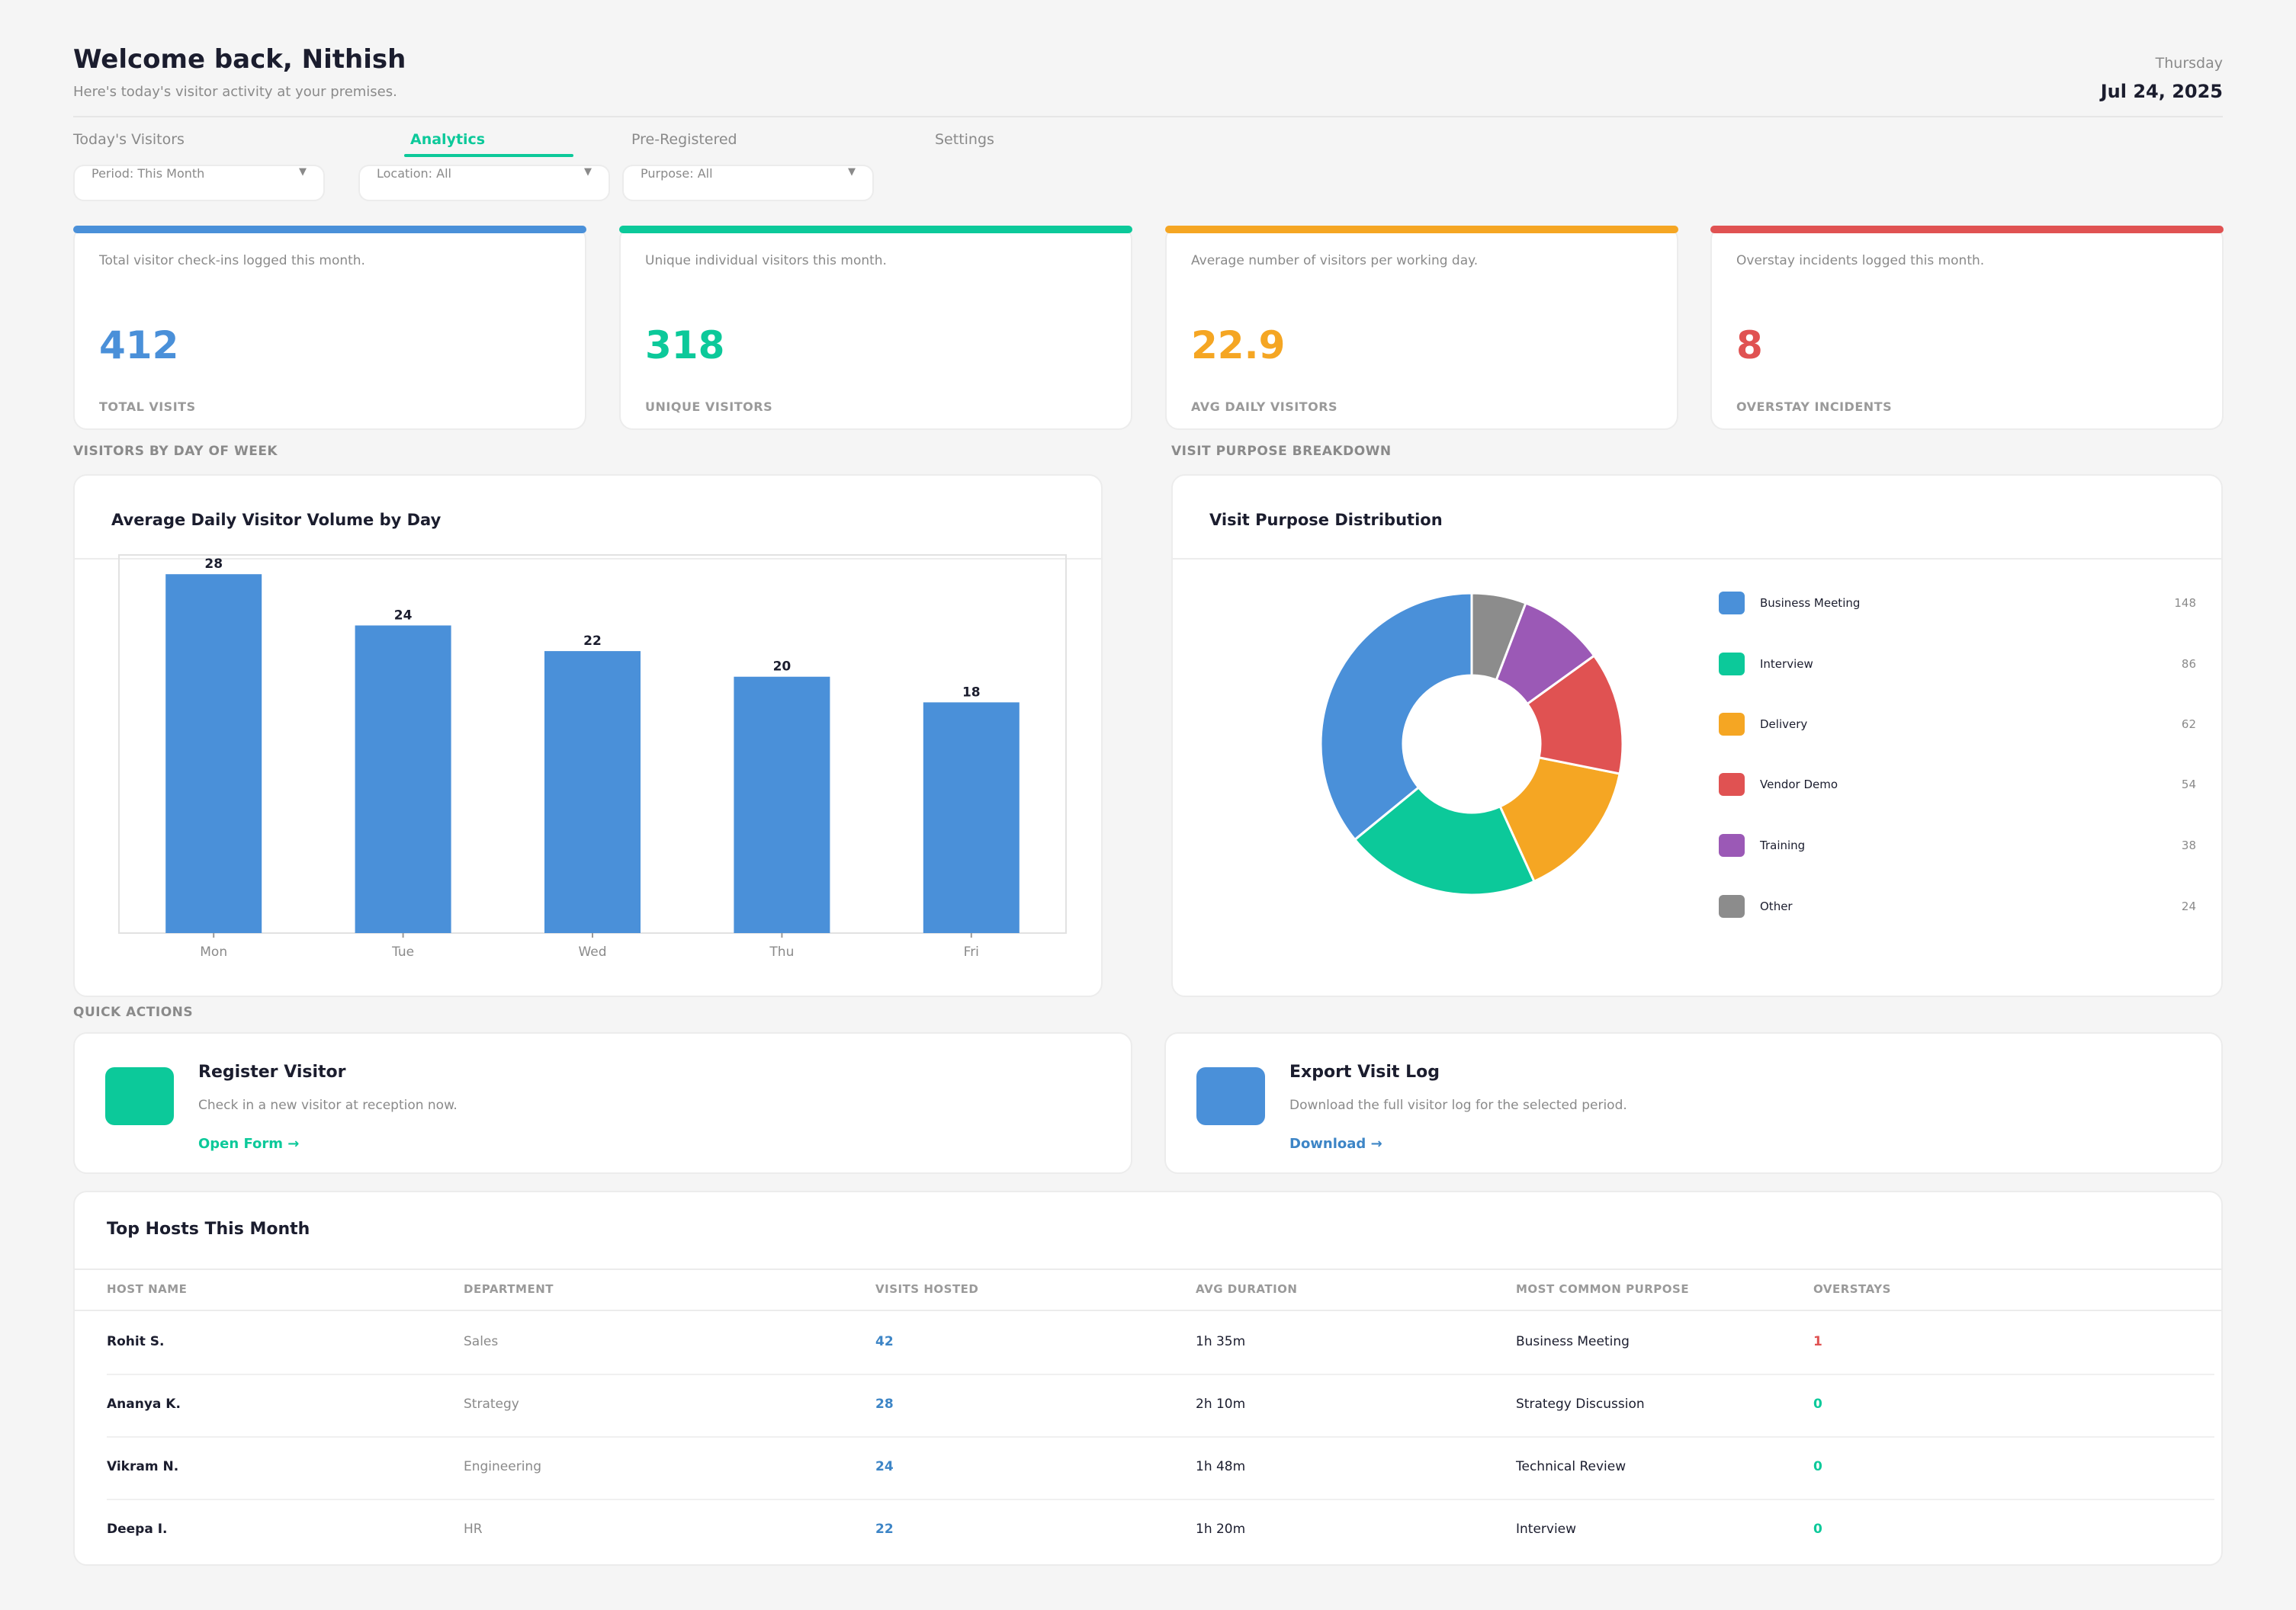 This screenshot has height=1610, width=2296. What do you see at coordinates (1784, 724) in the screenshot?
I see `legend-label: Delivery` at bounding box center [1784, 724].